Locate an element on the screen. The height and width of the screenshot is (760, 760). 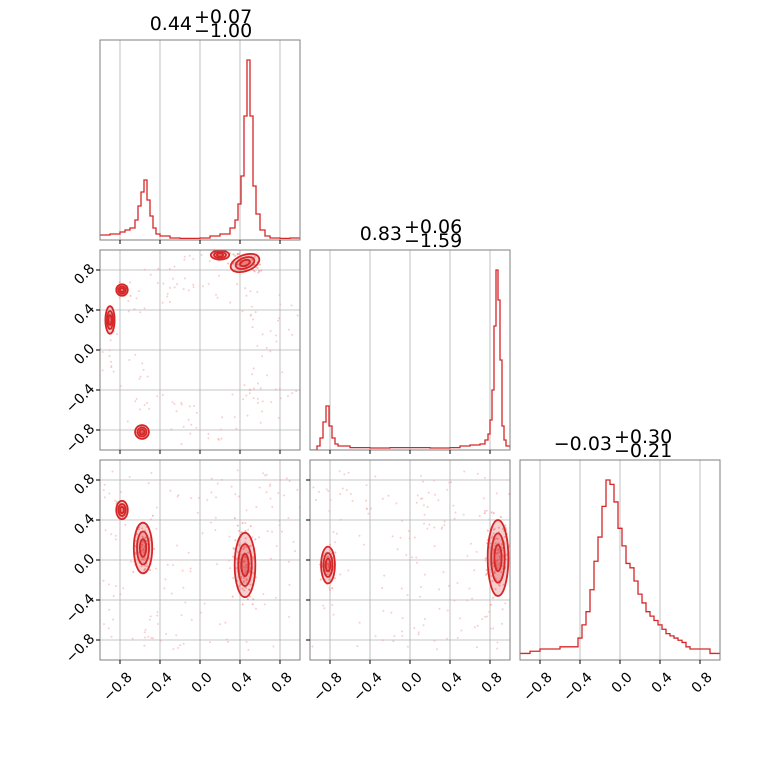
histogram-panel-3: −0.8 −0.4 0.0 0.4 0.8 −0.03 +0.30−0.21 is located at coordinates (620, 565).